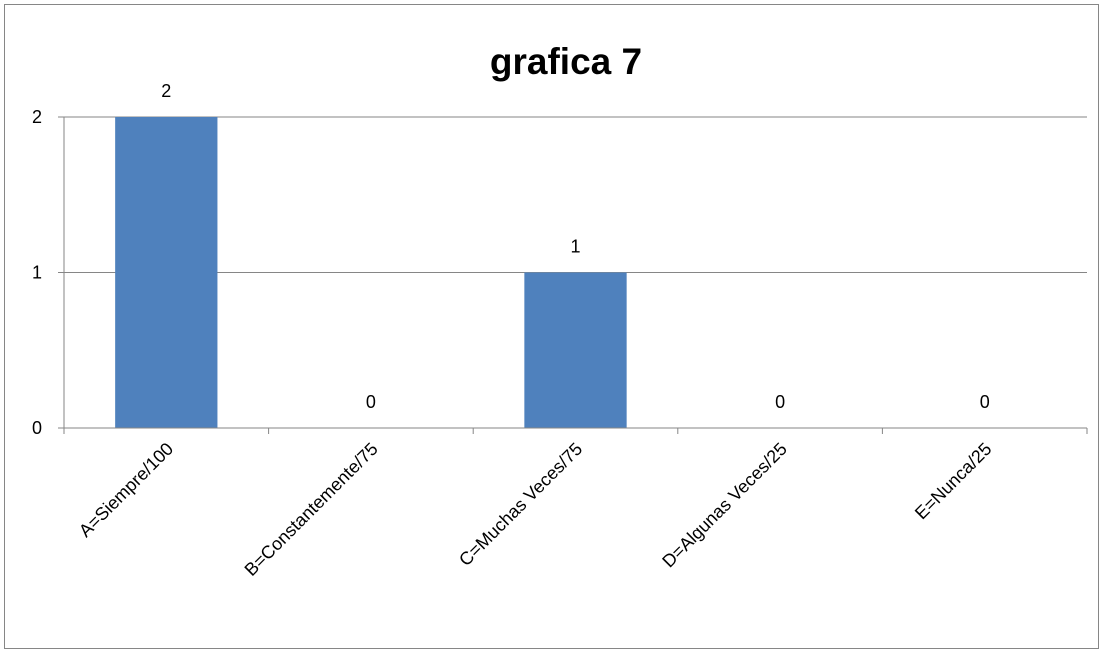 This screenshot has height=655, width=1105. What do you see at coordinates (575, 247) in the screenshot?
I see `data-label: 1` at bounding box center [575, 247].